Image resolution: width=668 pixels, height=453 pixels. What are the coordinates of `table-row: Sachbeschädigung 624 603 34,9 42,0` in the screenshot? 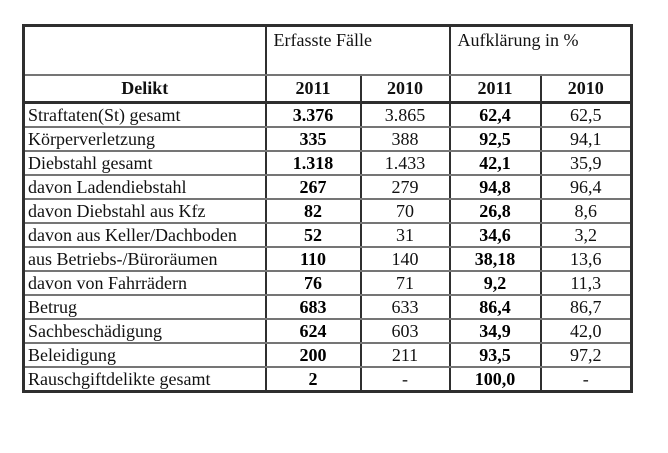 It's located at (327, 331).